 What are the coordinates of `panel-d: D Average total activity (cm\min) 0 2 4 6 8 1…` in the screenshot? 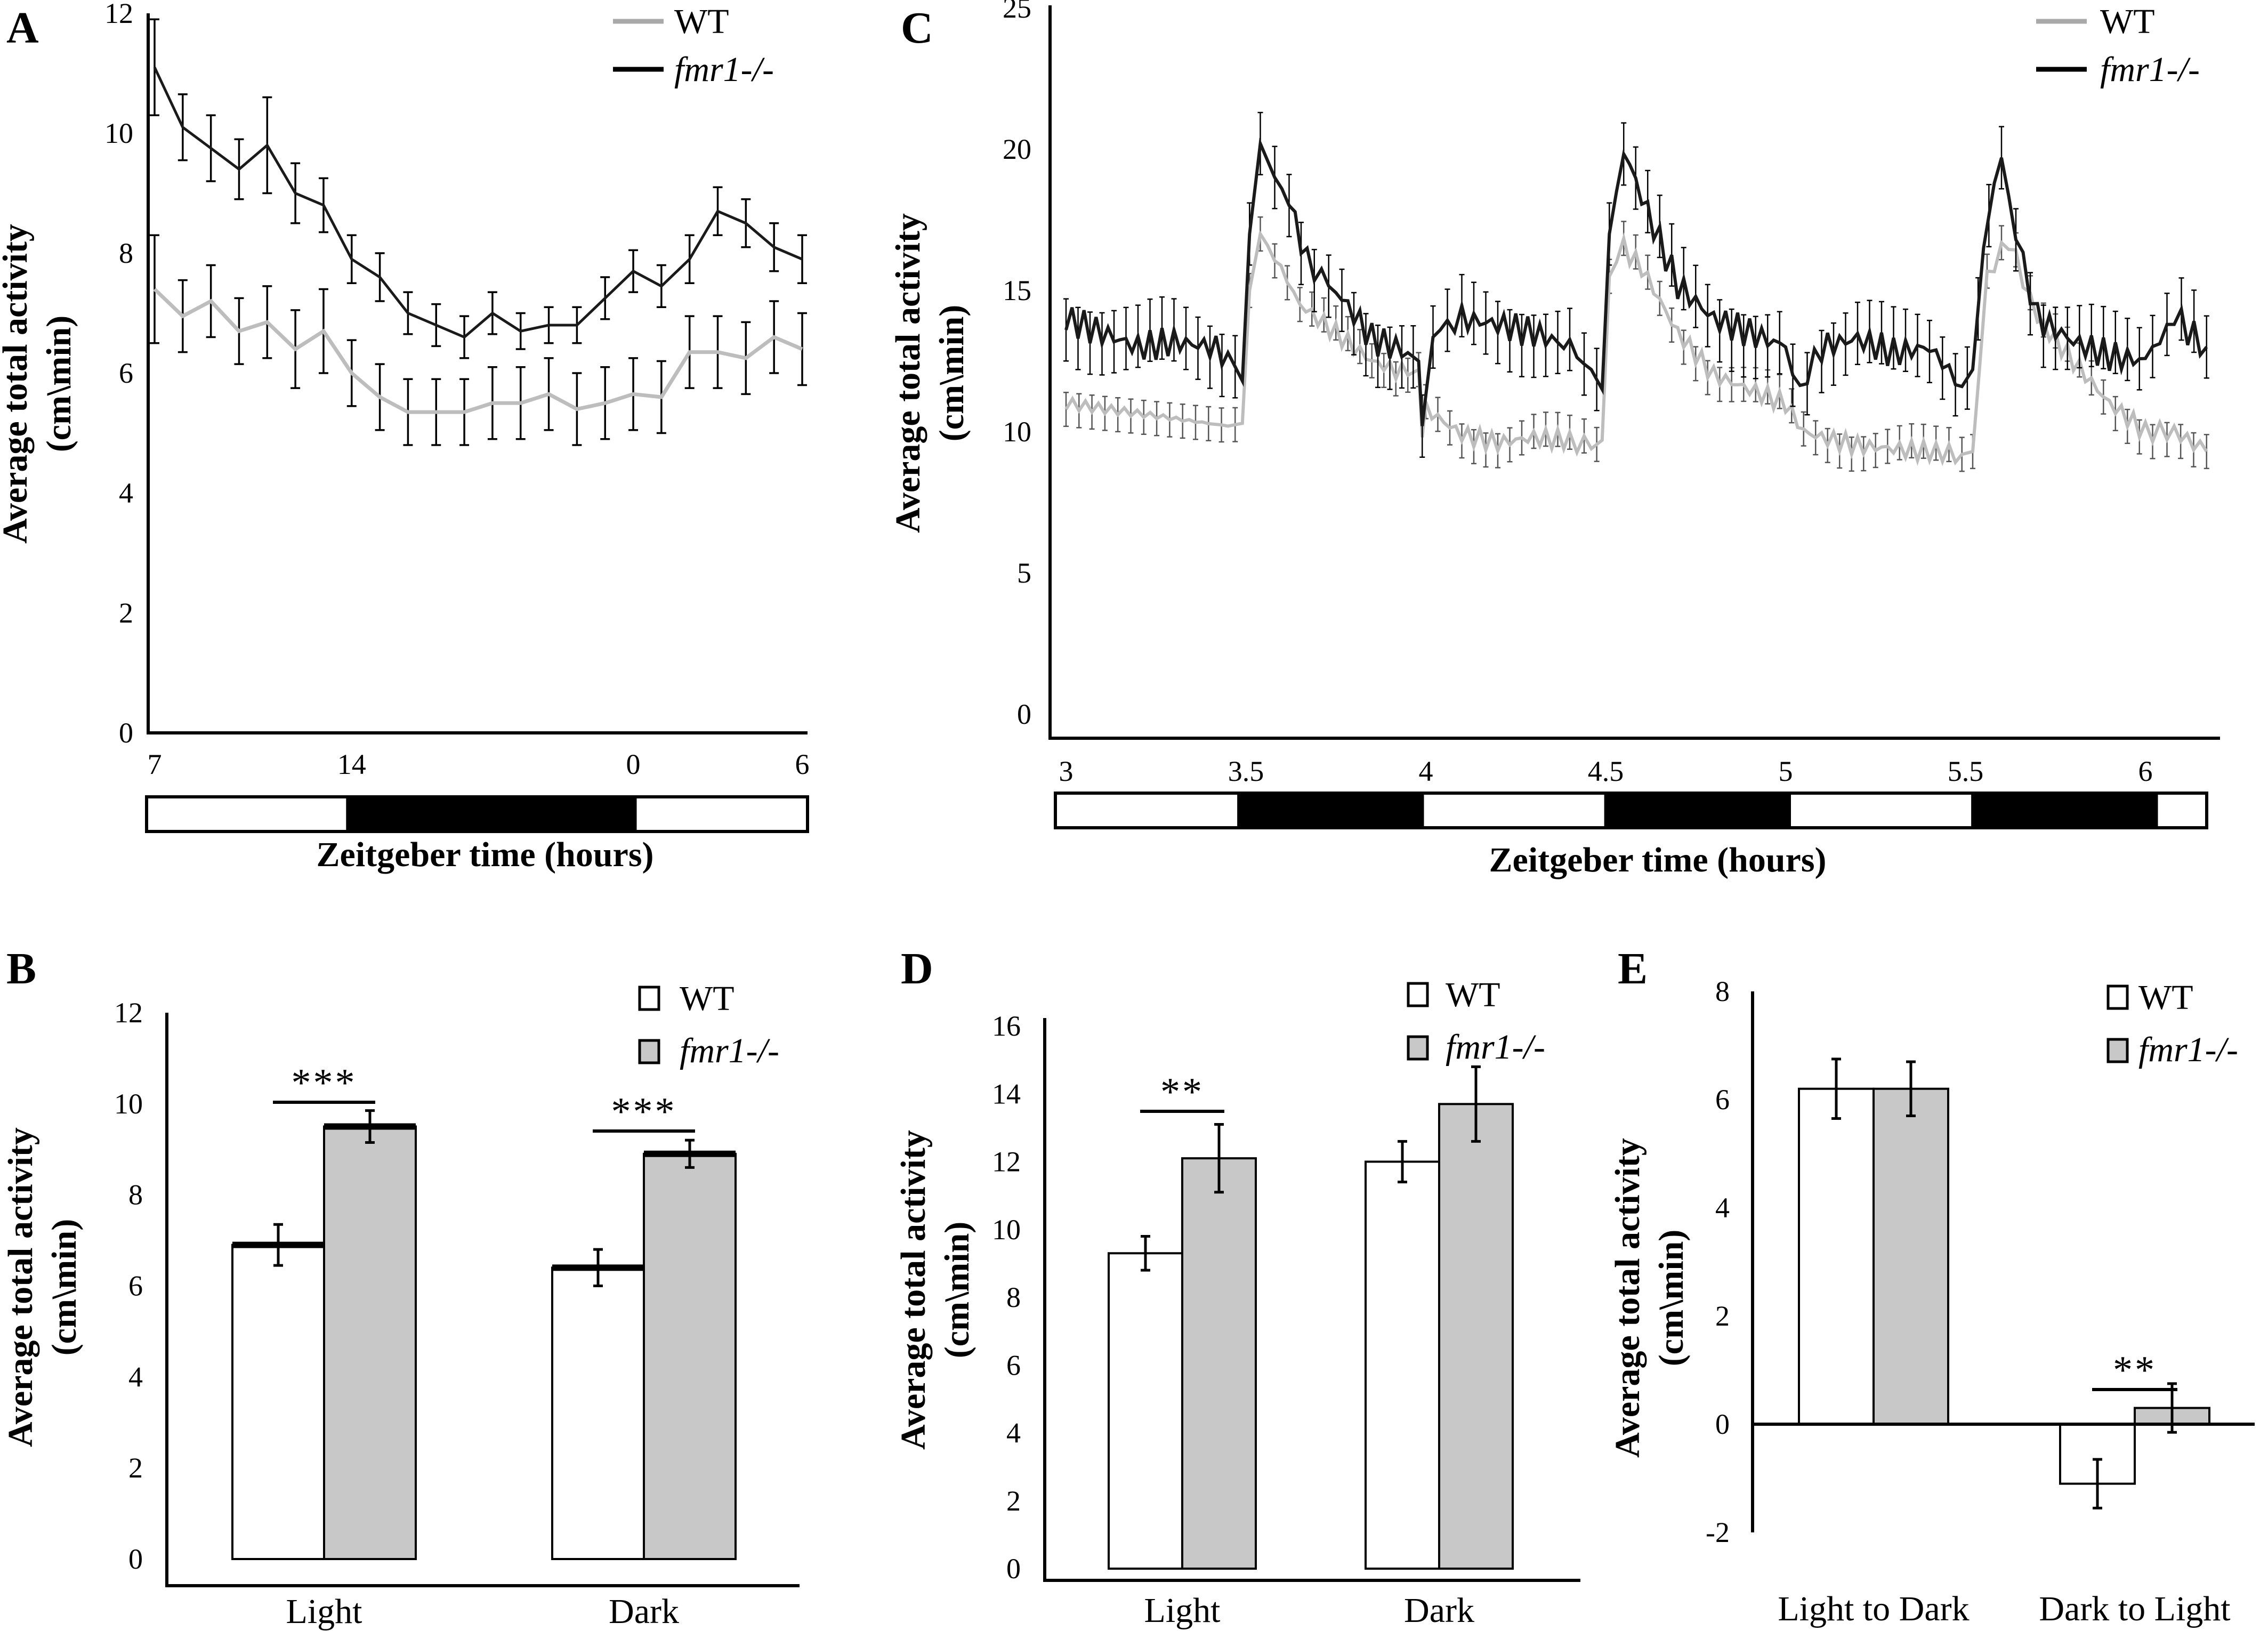 It's located at (1237, 1287).